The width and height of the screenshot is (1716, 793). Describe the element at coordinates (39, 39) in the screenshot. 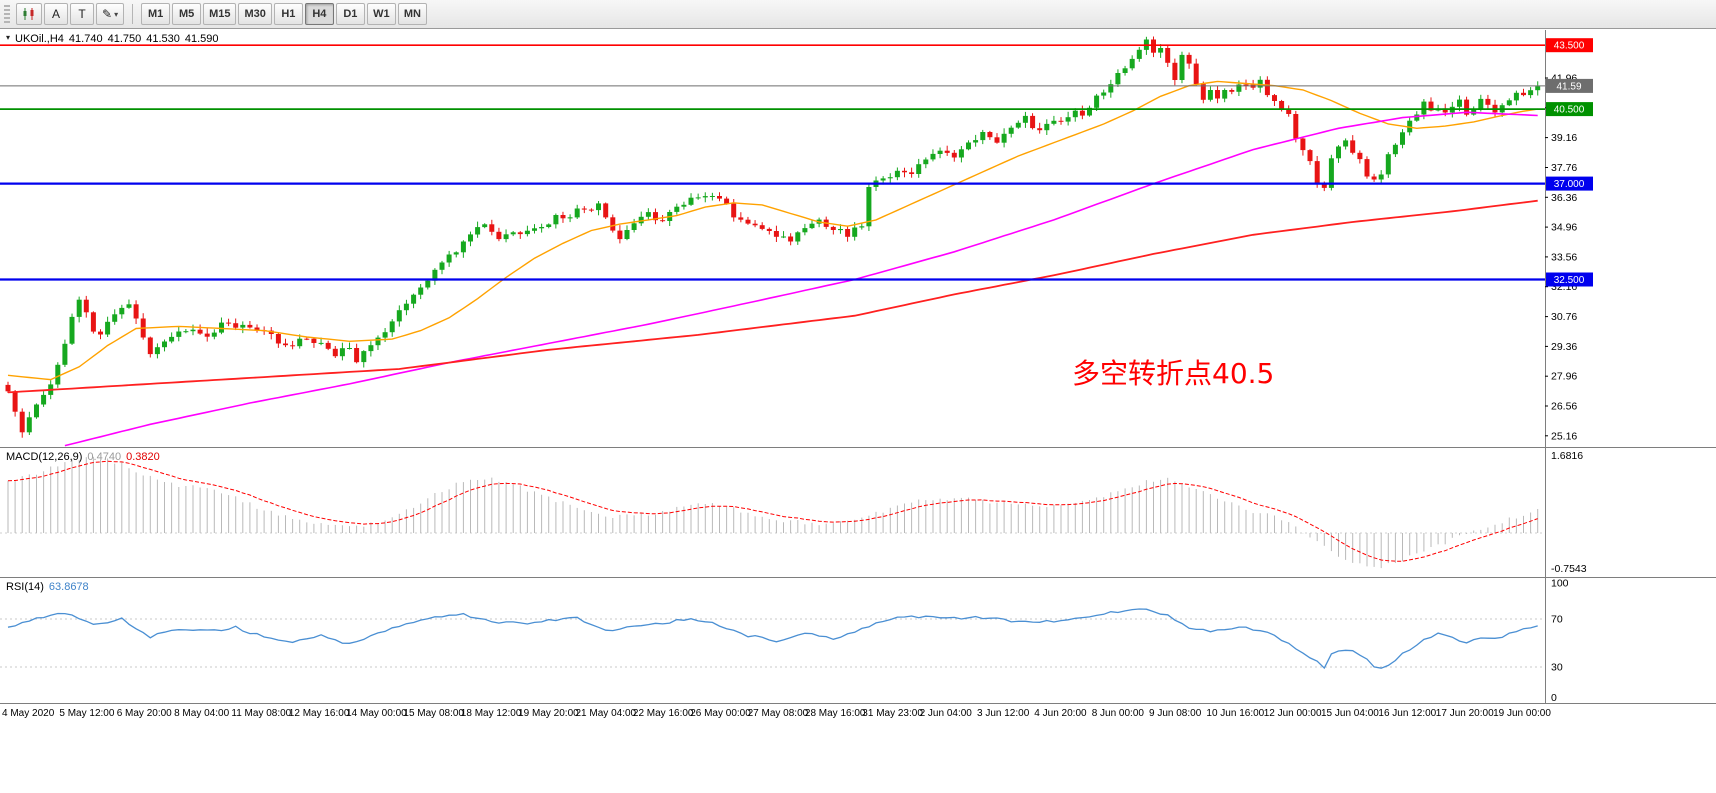

I see `symbol-name: UKOil.,H4` at that location.